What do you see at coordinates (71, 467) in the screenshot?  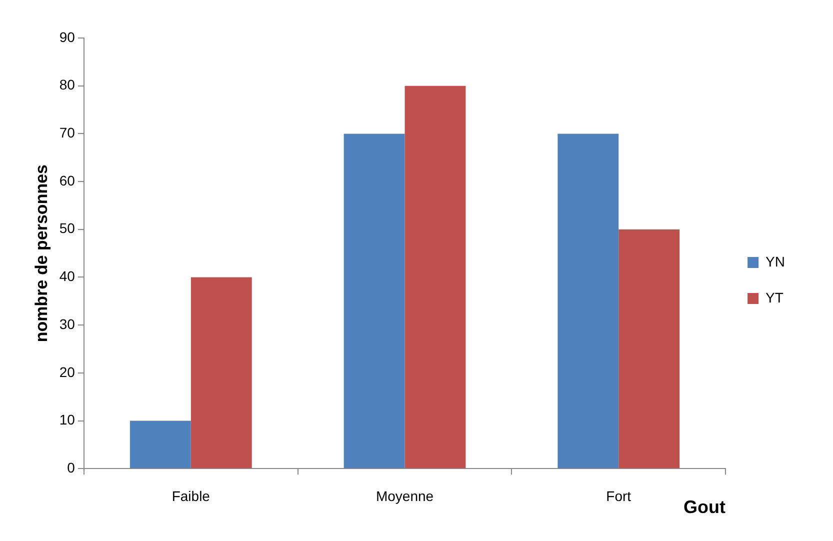 I see `y-tick-label: 0` at bounding box center [71, 467].